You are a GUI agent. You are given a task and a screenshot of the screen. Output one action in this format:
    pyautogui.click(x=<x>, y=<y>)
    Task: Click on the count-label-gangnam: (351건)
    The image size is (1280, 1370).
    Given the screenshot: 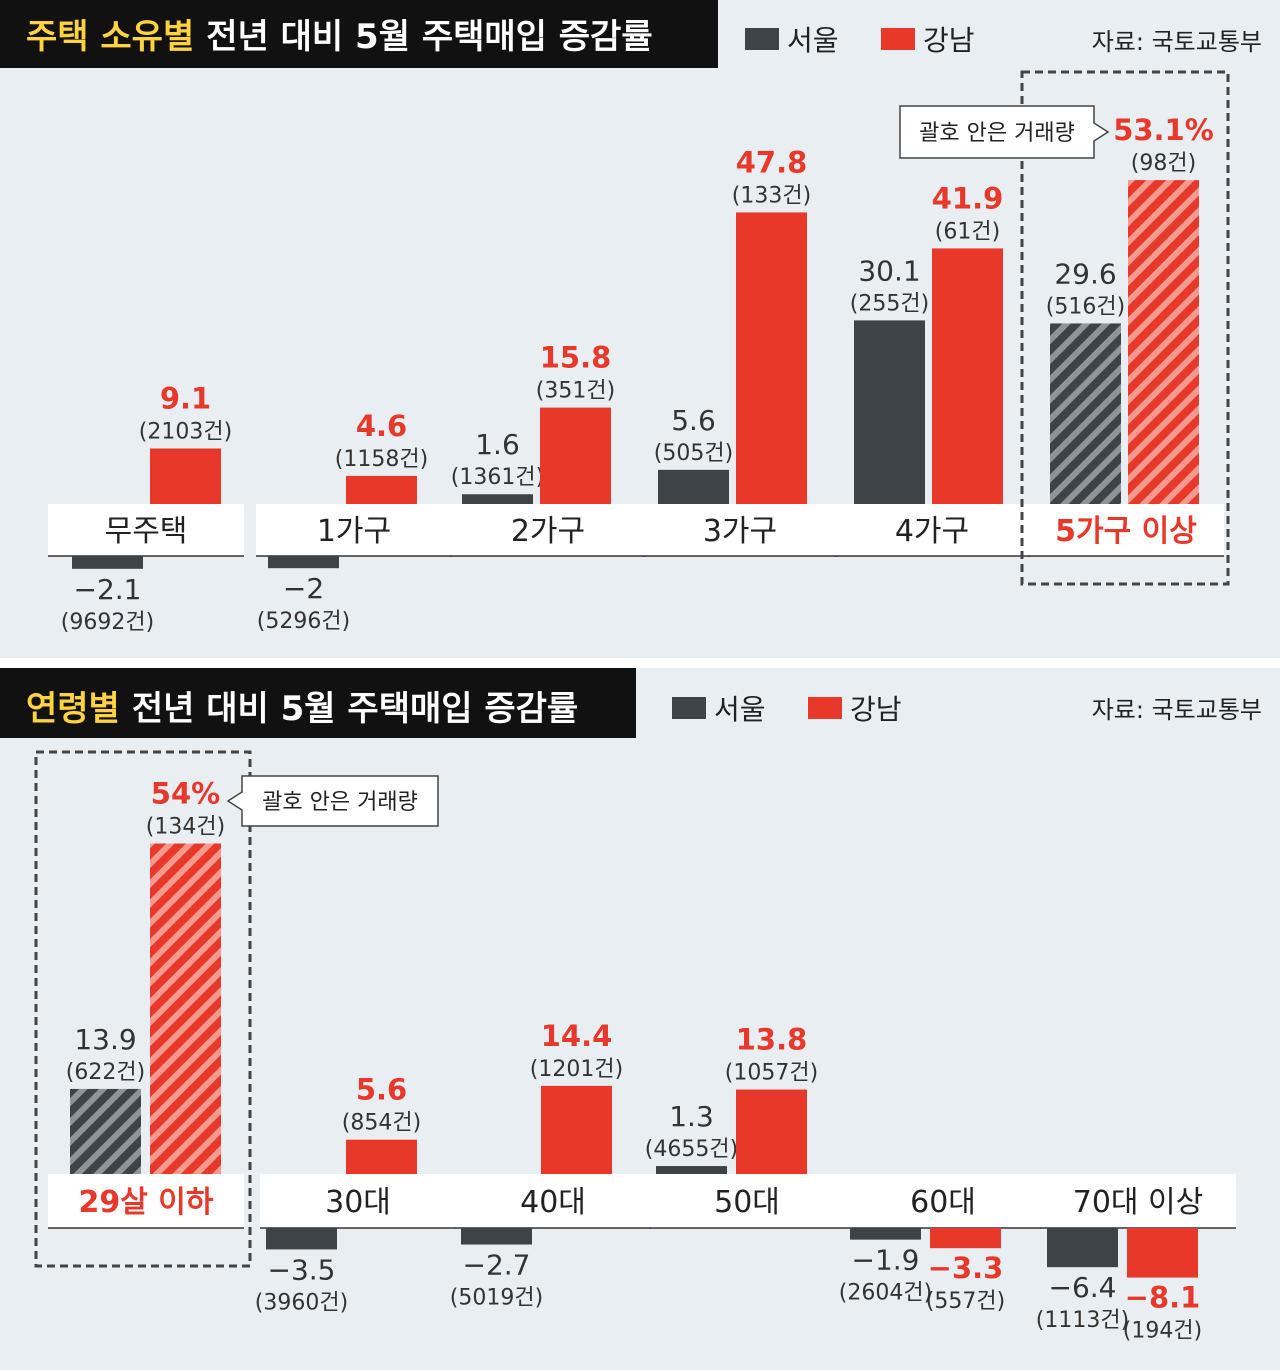 What is the action you would take?
    pyautogui.click(x=575, y=391)
    